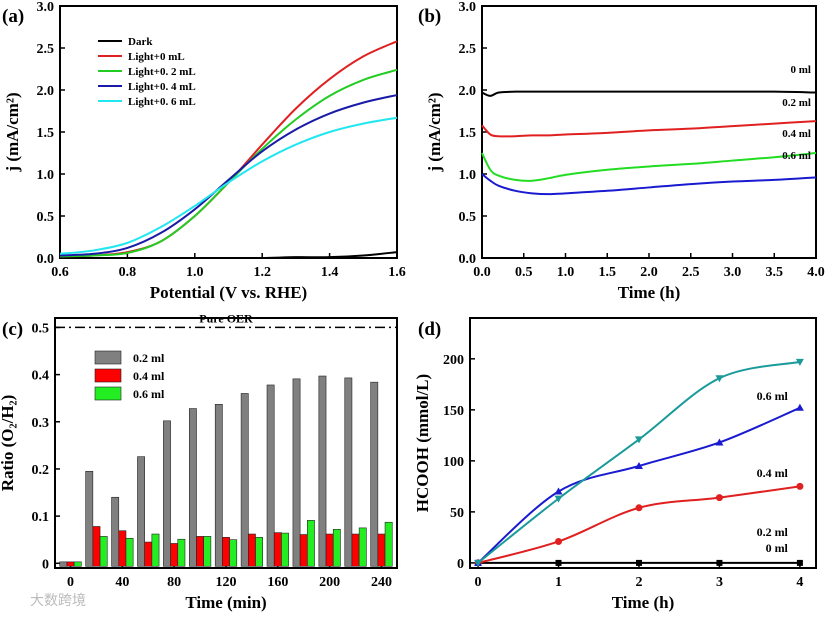 This screenshot has height=622, width=825. Describe the element at coordinates (262, 272) in the screenshot. I see `x-tick-label: 1.2` at that location.